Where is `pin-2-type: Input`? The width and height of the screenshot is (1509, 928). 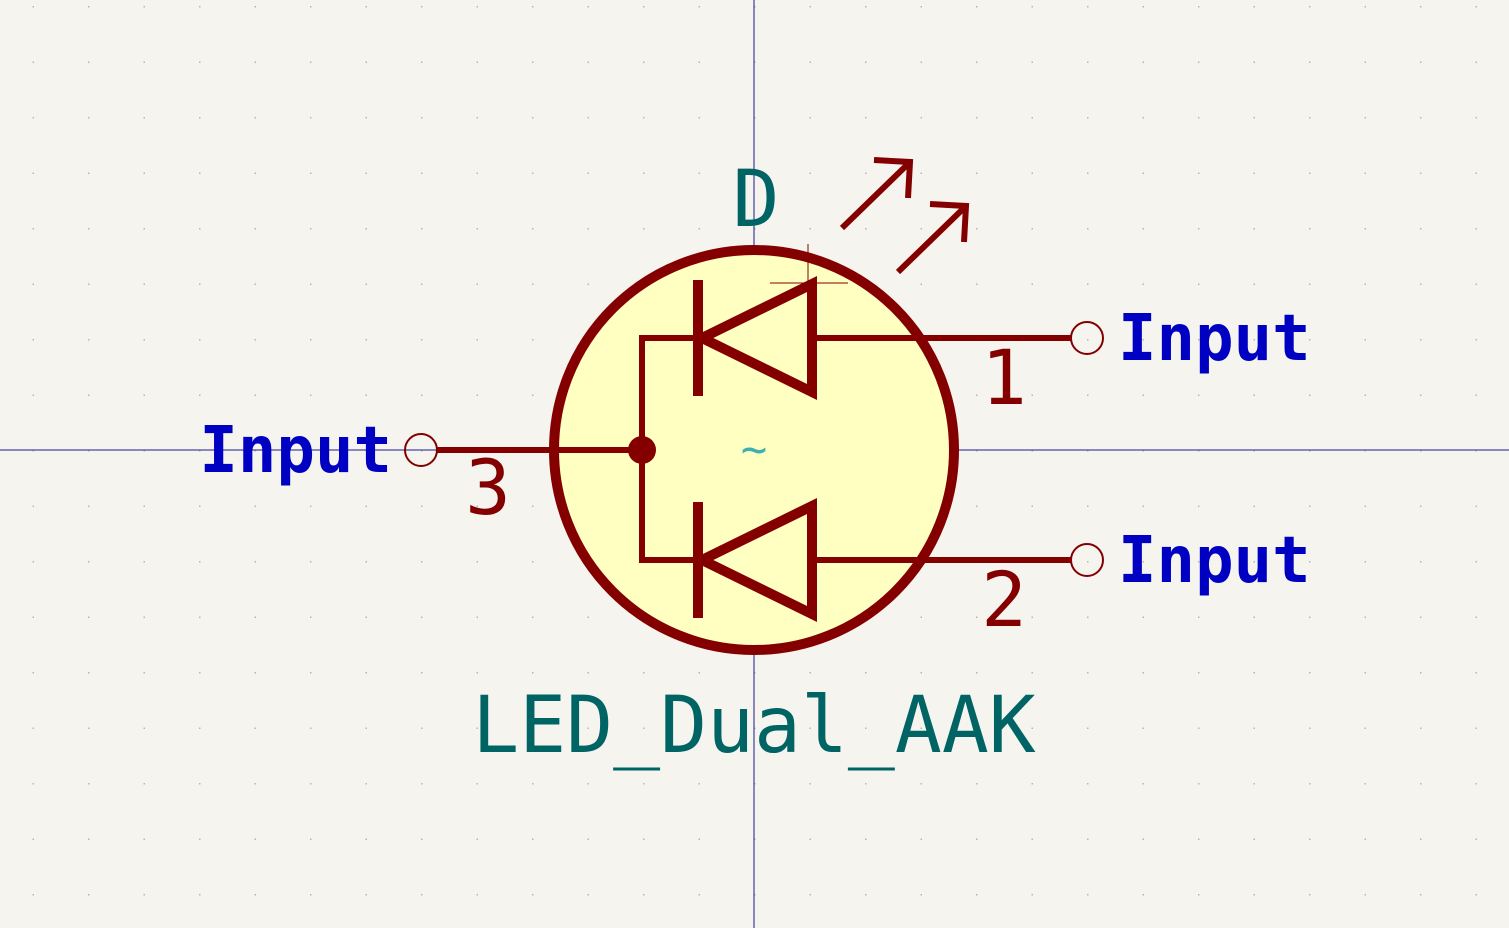
pin-2-type: Input is located at coordinates (1214, 561).